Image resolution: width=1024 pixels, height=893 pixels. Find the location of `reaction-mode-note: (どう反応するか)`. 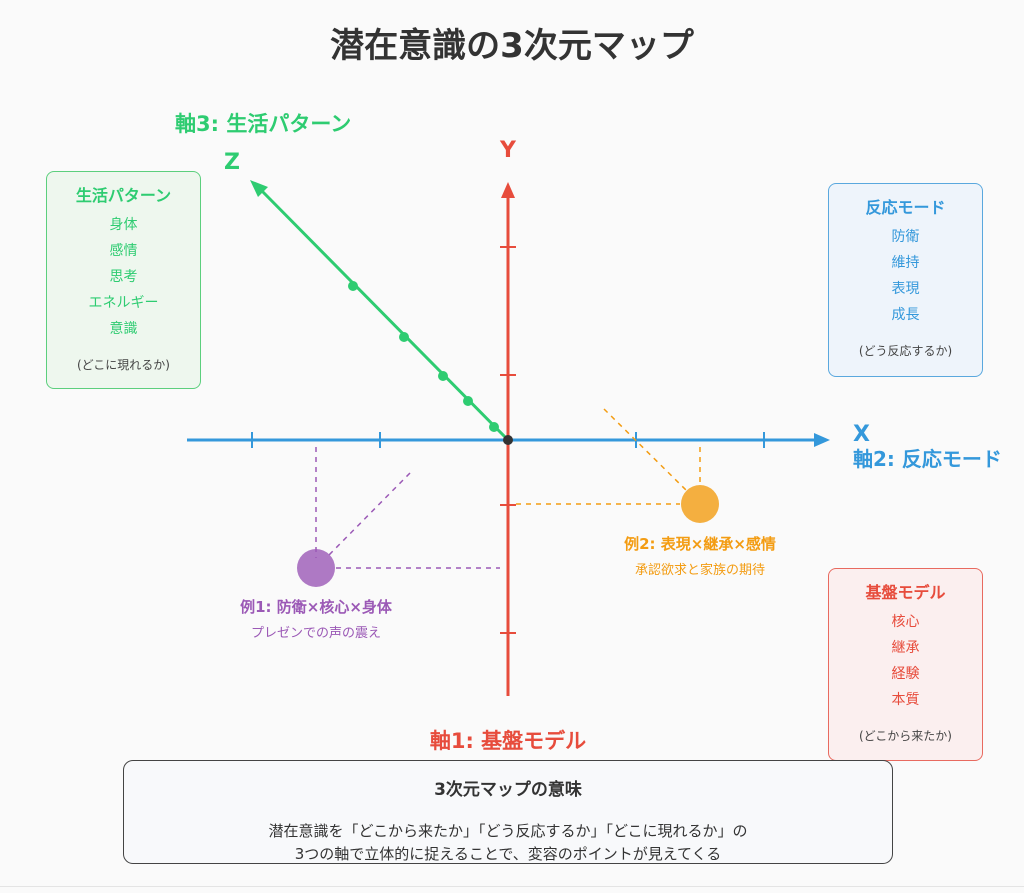

reaction-mode-note: (どう反応するか) is located at coordinates (905, 351).